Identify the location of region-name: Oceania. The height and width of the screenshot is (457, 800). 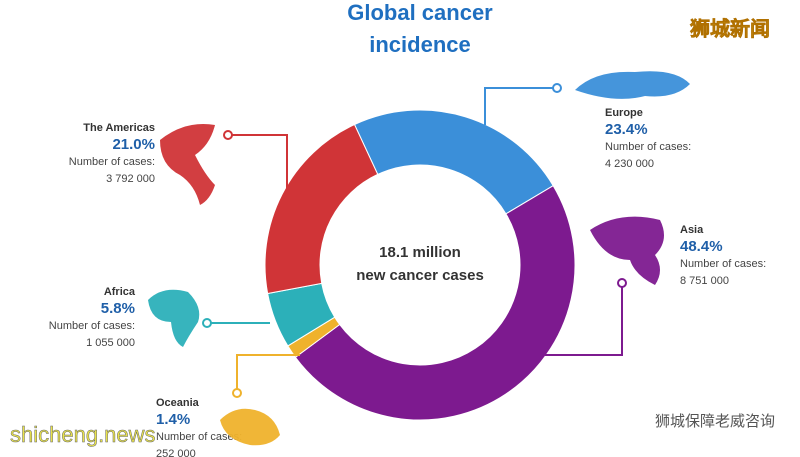
(178, 403).